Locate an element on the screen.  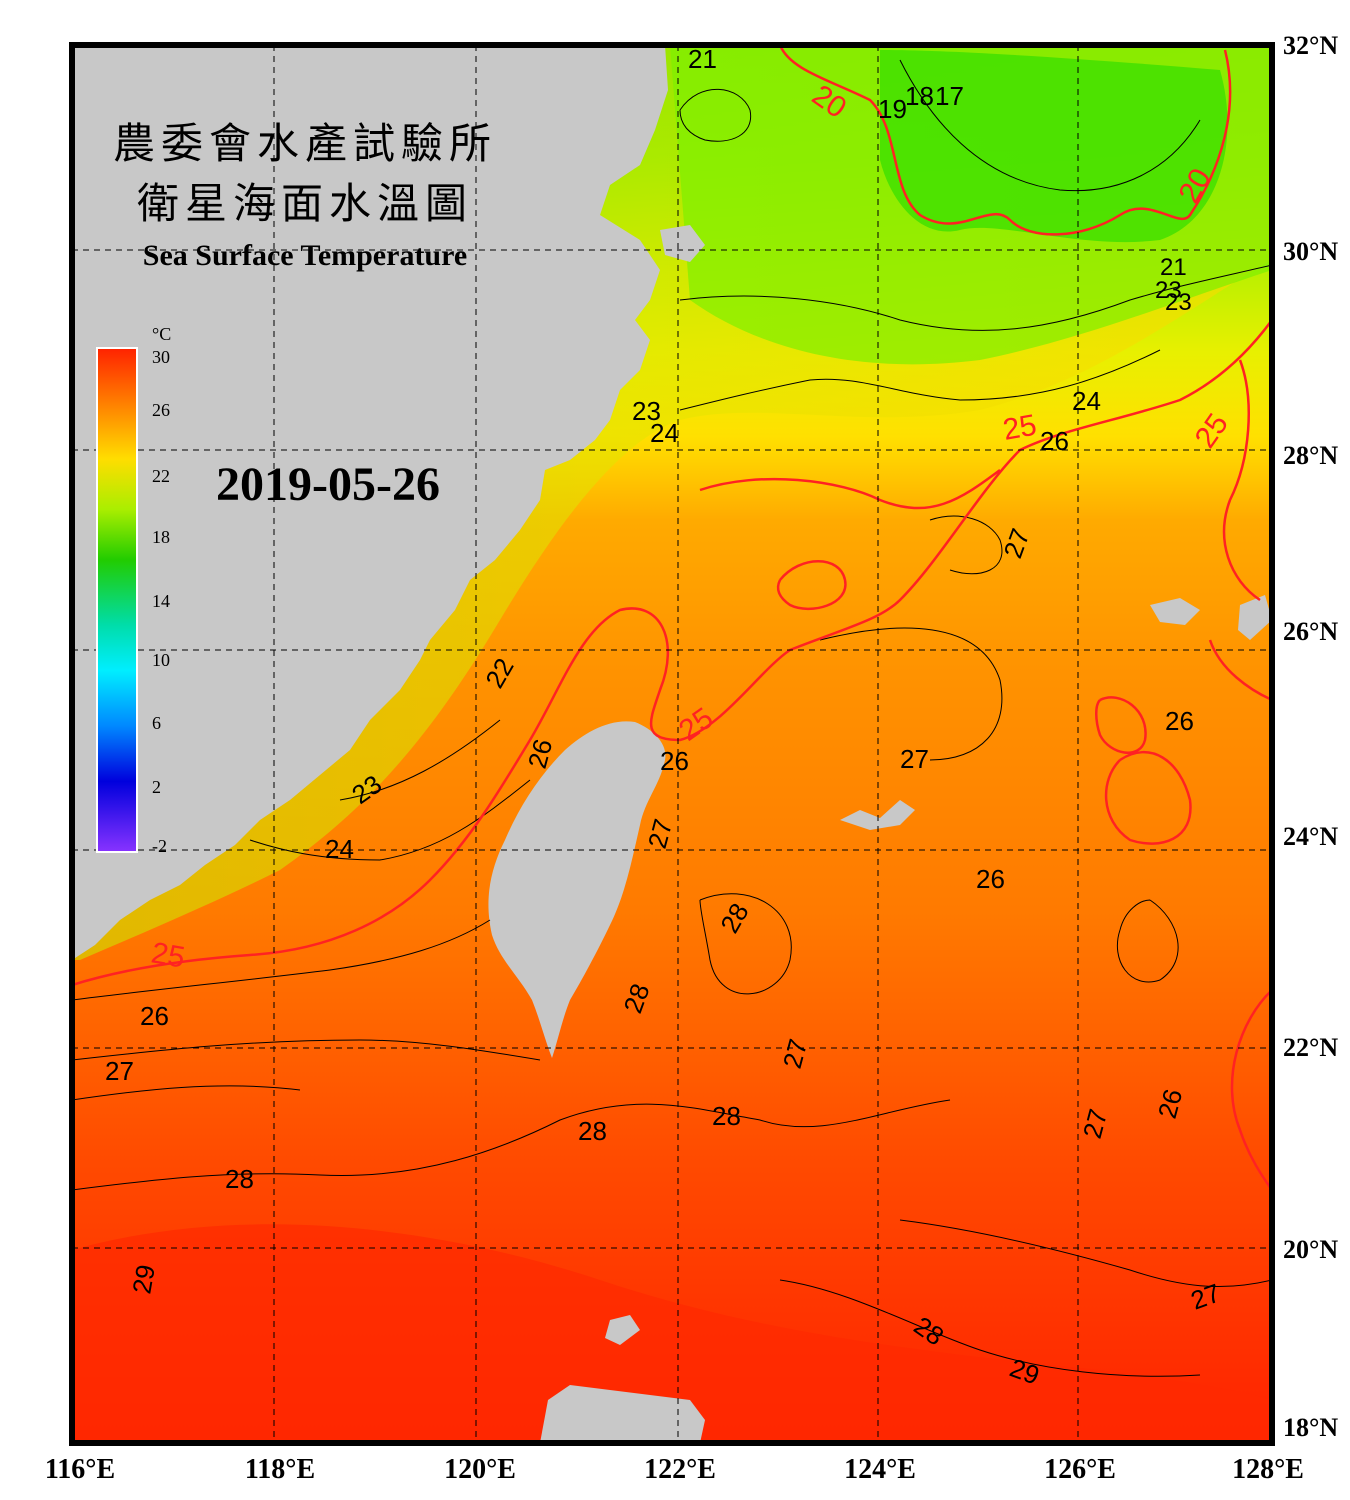
title-chinese-line2: 衛星海面水溫圖 is located at coordinates (305, 205).